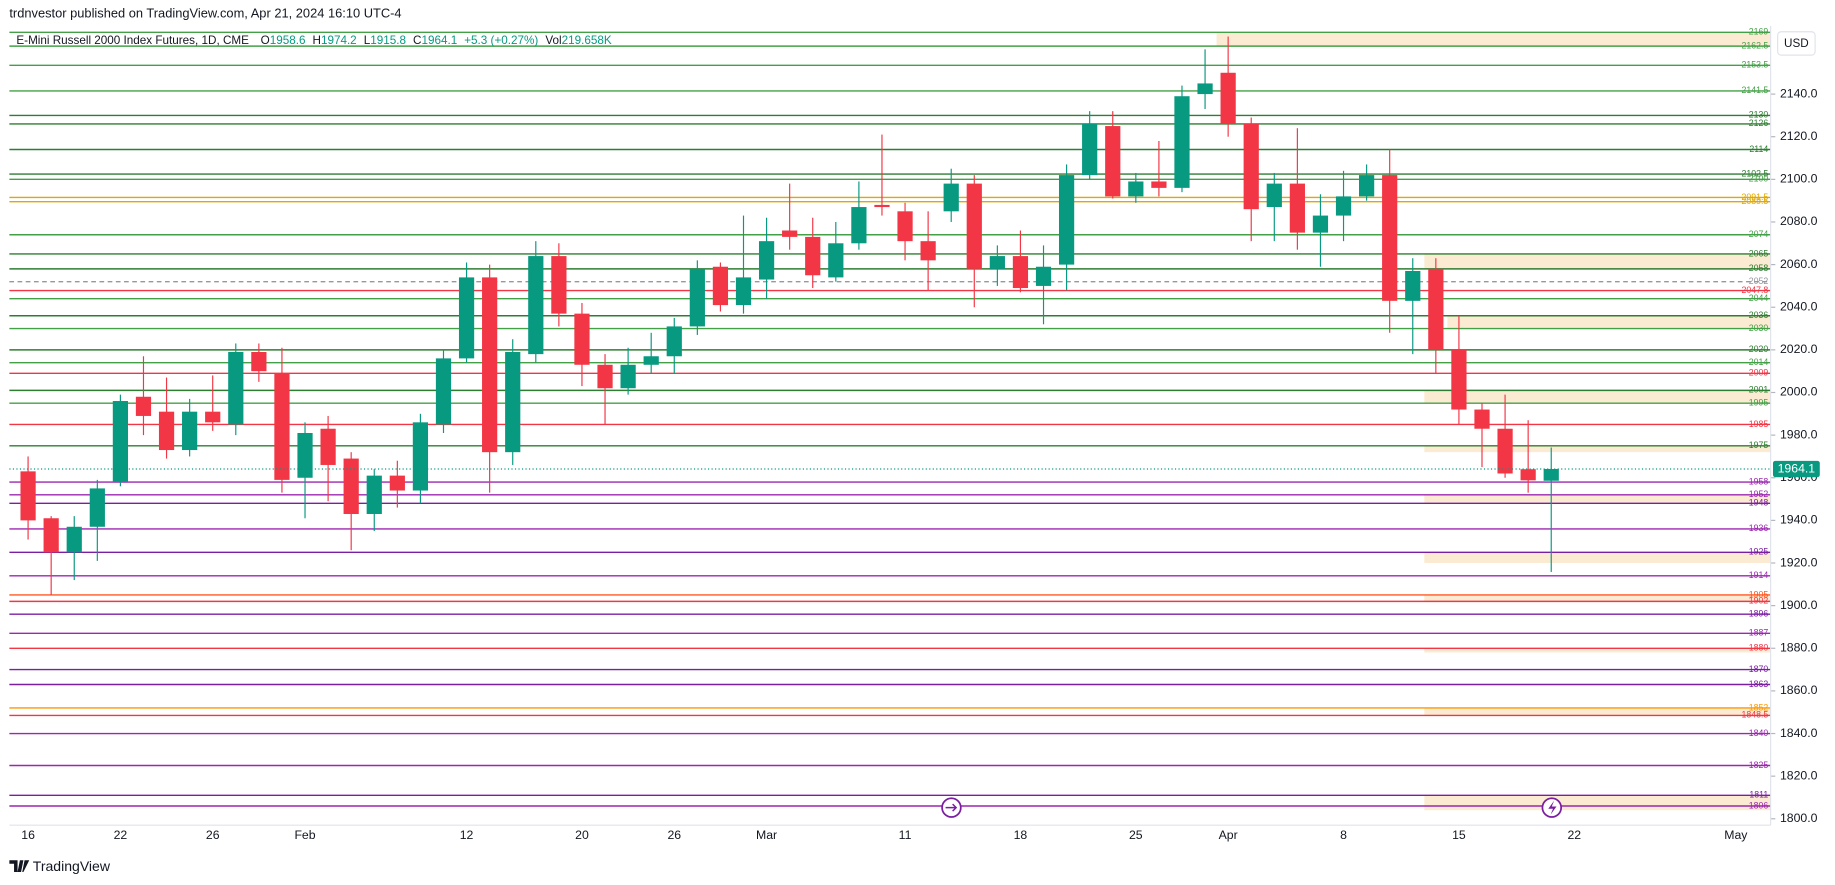 This screenshot has height=885, width=1835. I want to click on level-label: 2065, so click(1759, 253).